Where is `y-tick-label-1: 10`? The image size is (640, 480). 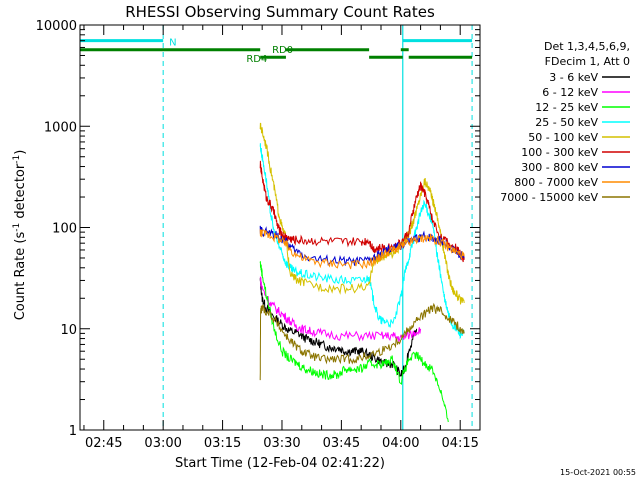 y-tick-label-1: 10 is located at coordinates (68, 330).